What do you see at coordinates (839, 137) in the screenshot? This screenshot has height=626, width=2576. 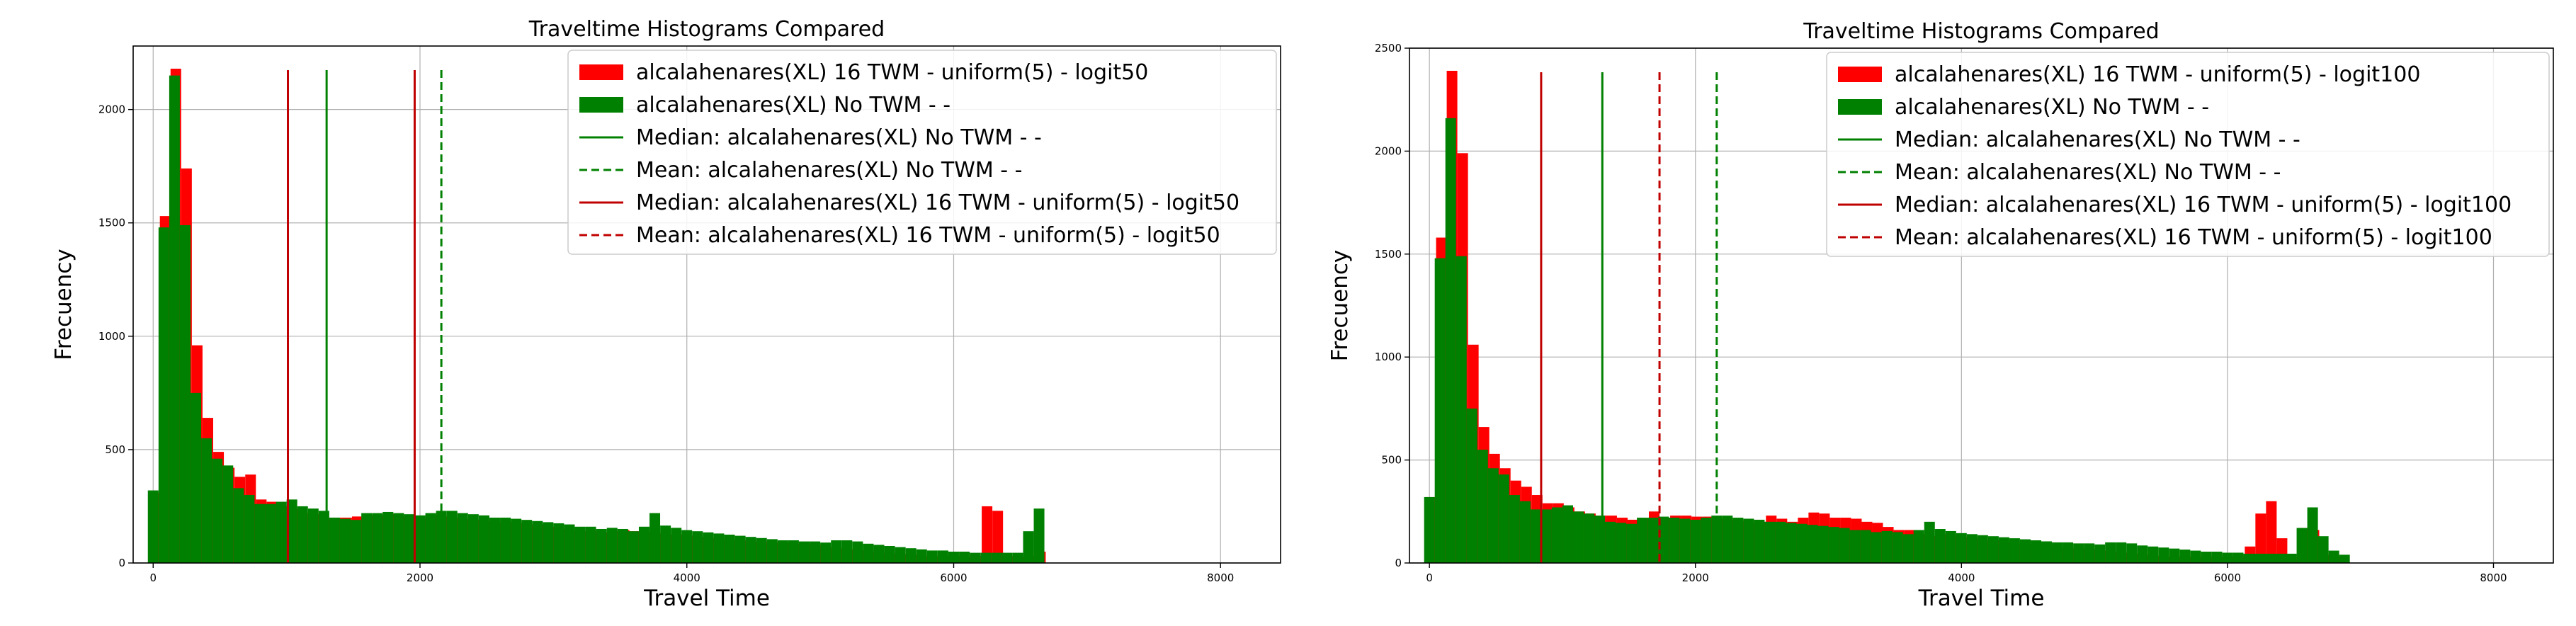 I see `legend-label: Median: alcalahenares(XL) No TWM - -` at bounding box center [839, 137].